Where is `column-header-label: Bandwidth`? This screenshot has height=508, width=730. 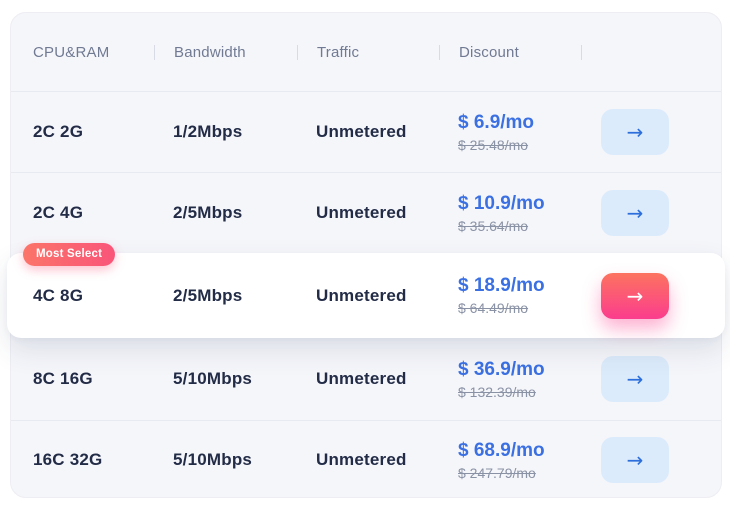 column-header-label: Bandwidth is located at coordinates (210, 52).